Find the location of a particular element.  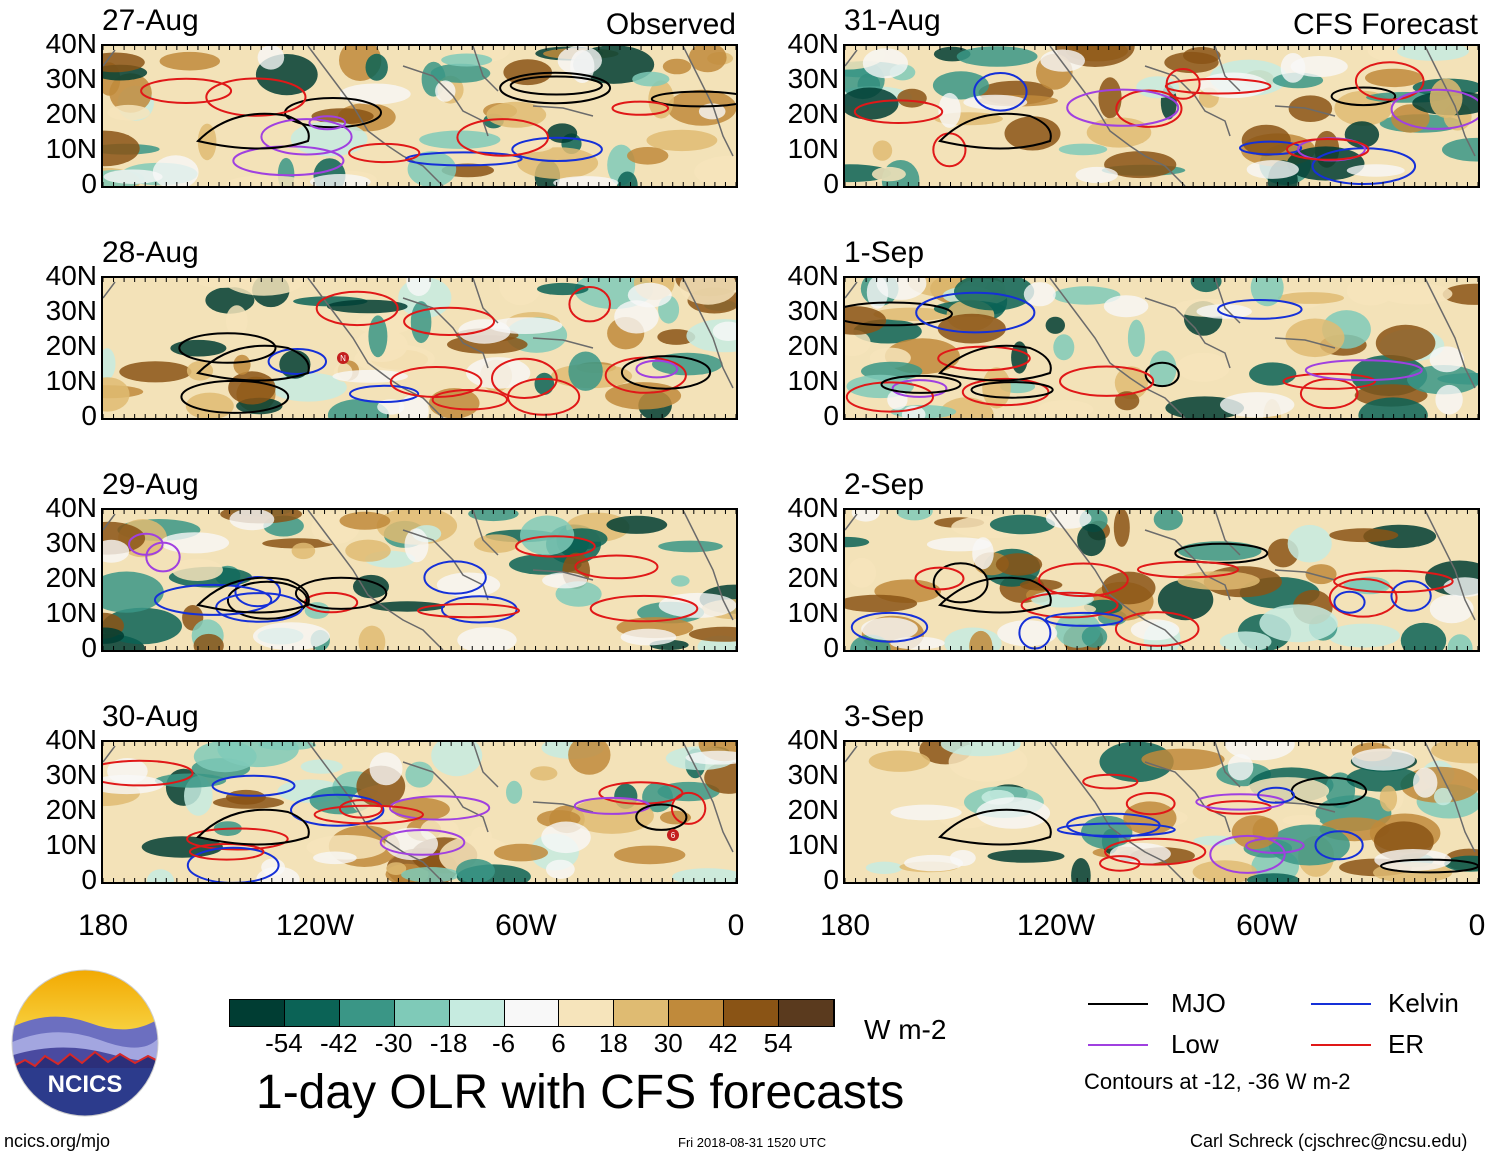

colorbar-label: -54 is located at coordinates (284, 1043).